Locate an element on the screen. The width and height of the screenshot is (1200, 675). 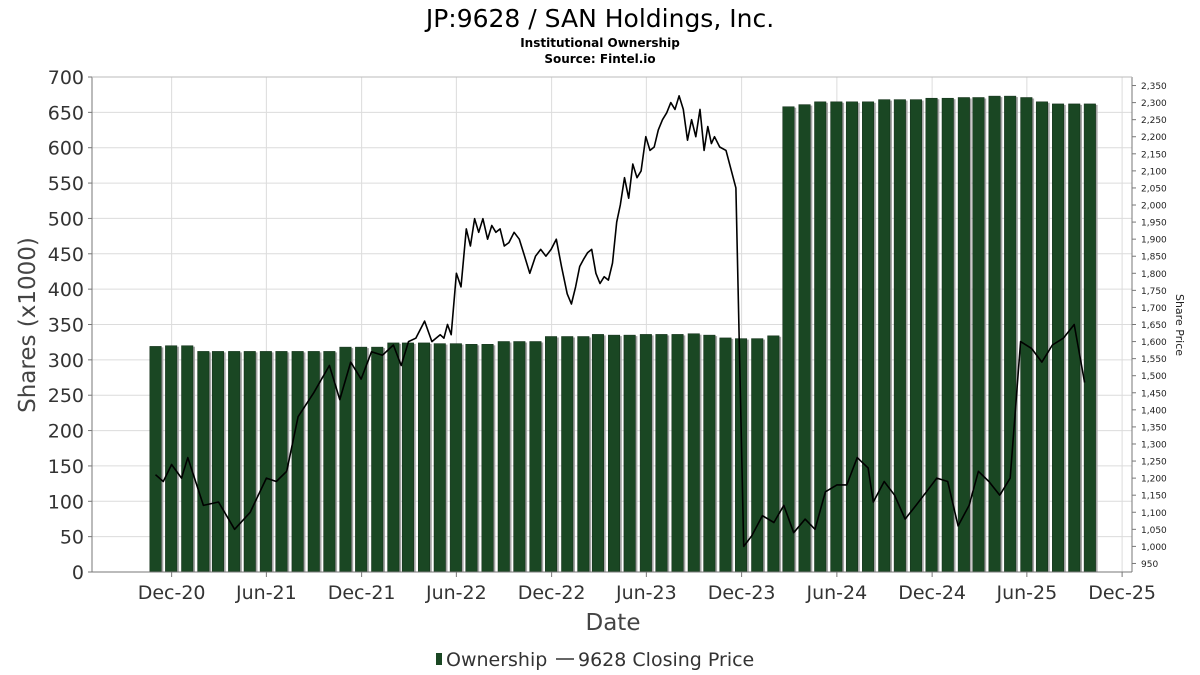
y-tick-label: 150 is located at coordinates (66, 467).